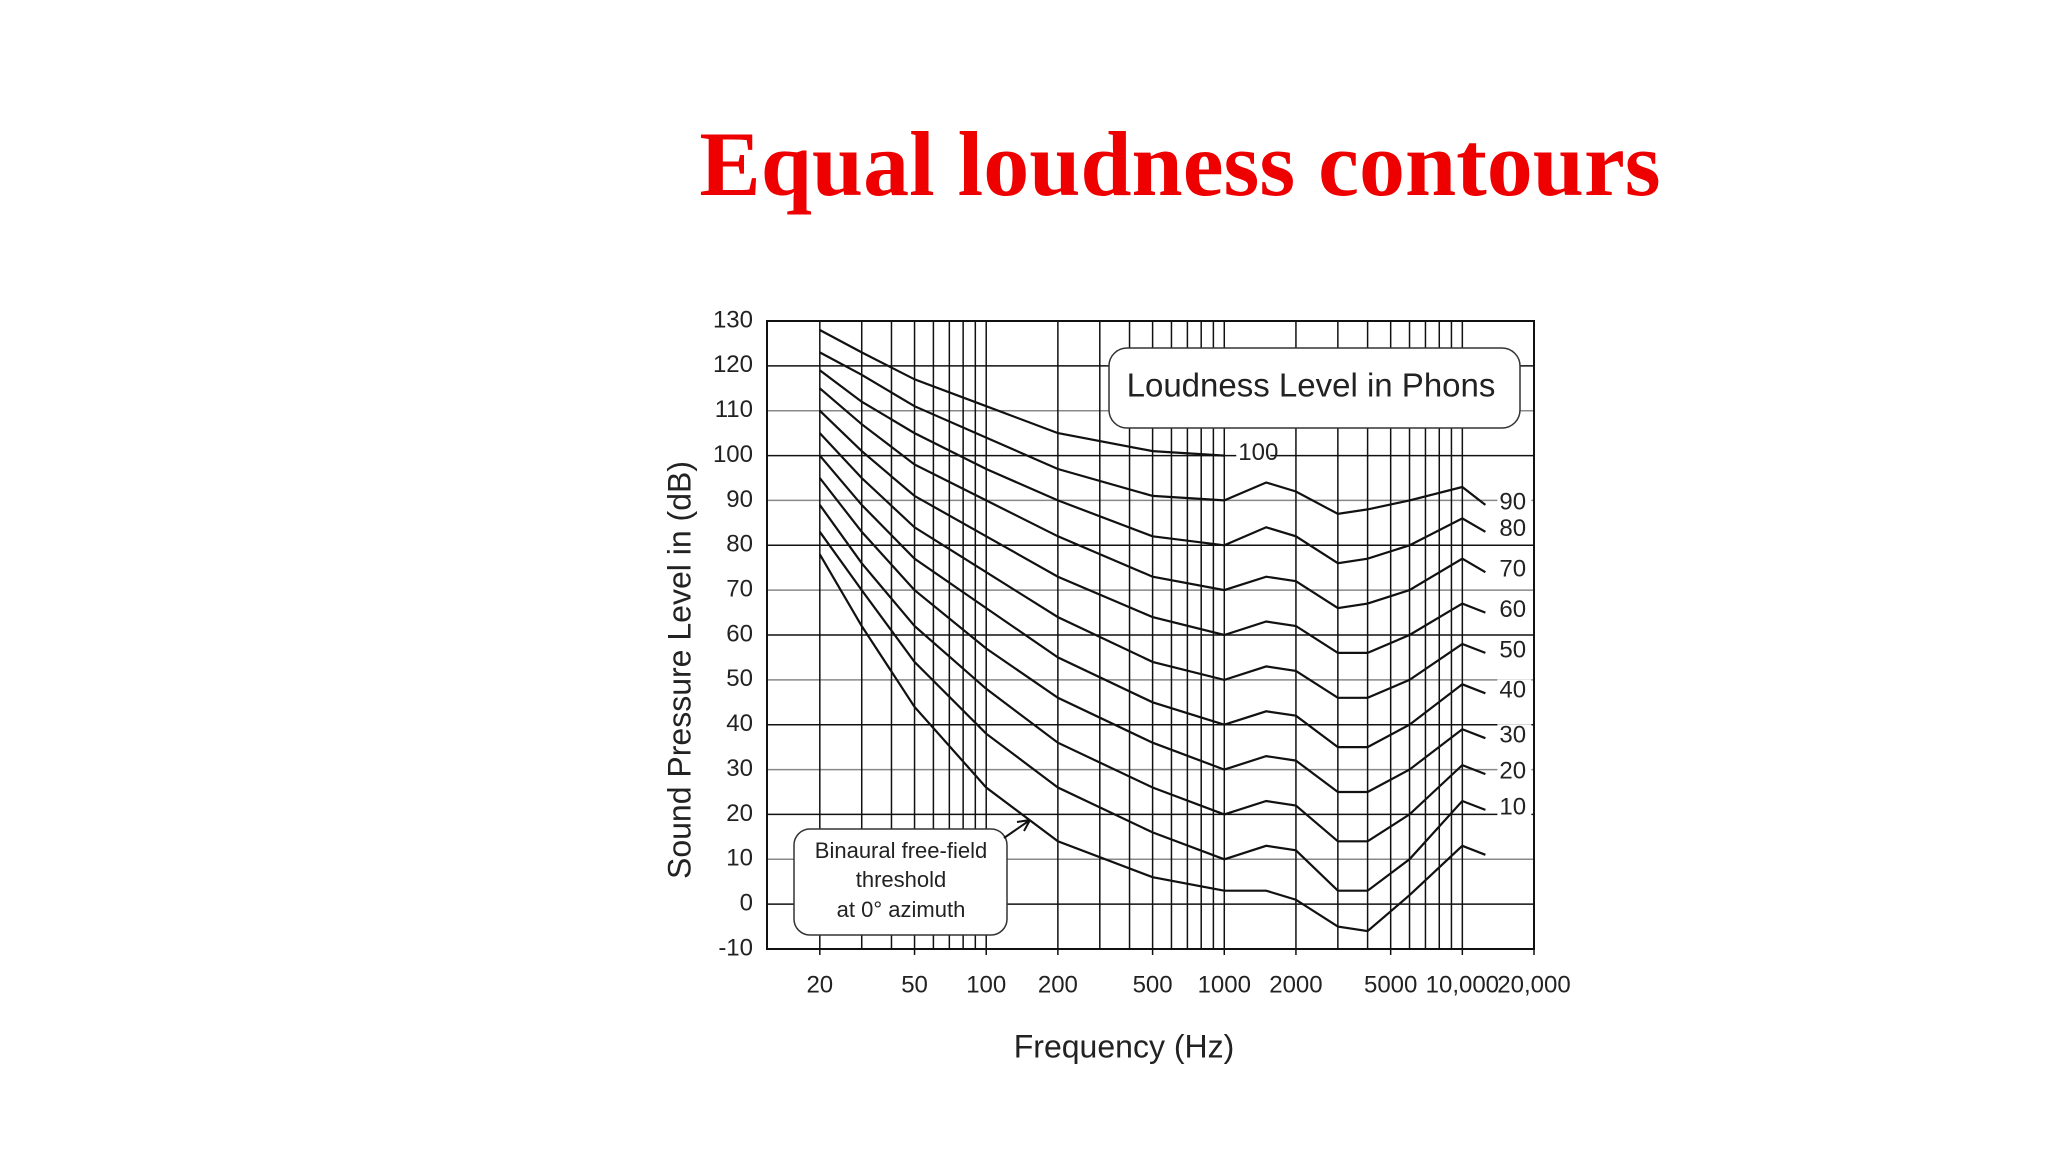 The width and height of the screenshot is (2048, 1152). I want to click on annotation-box, so click(900, 882).